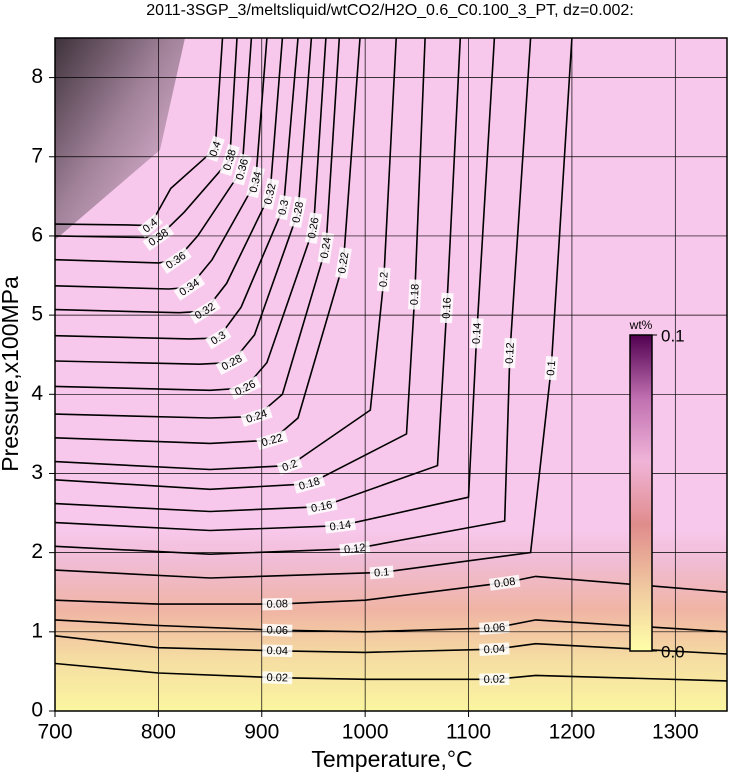  I want to click on x-tick-label: 900, so click(261, 732).